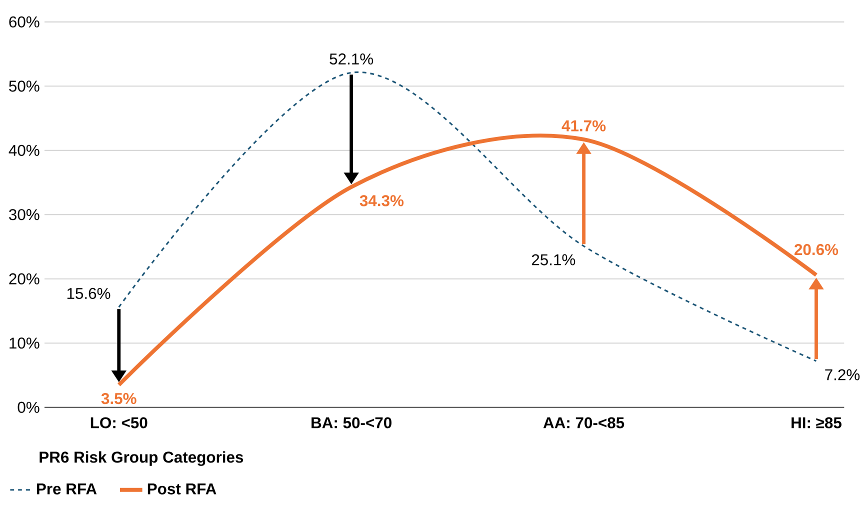 The width and height of the screenshot is (868, 507). Describe the element at coordinates (67, 488) in the screenshot. I see `legend-label: Pre RFA` at that location.